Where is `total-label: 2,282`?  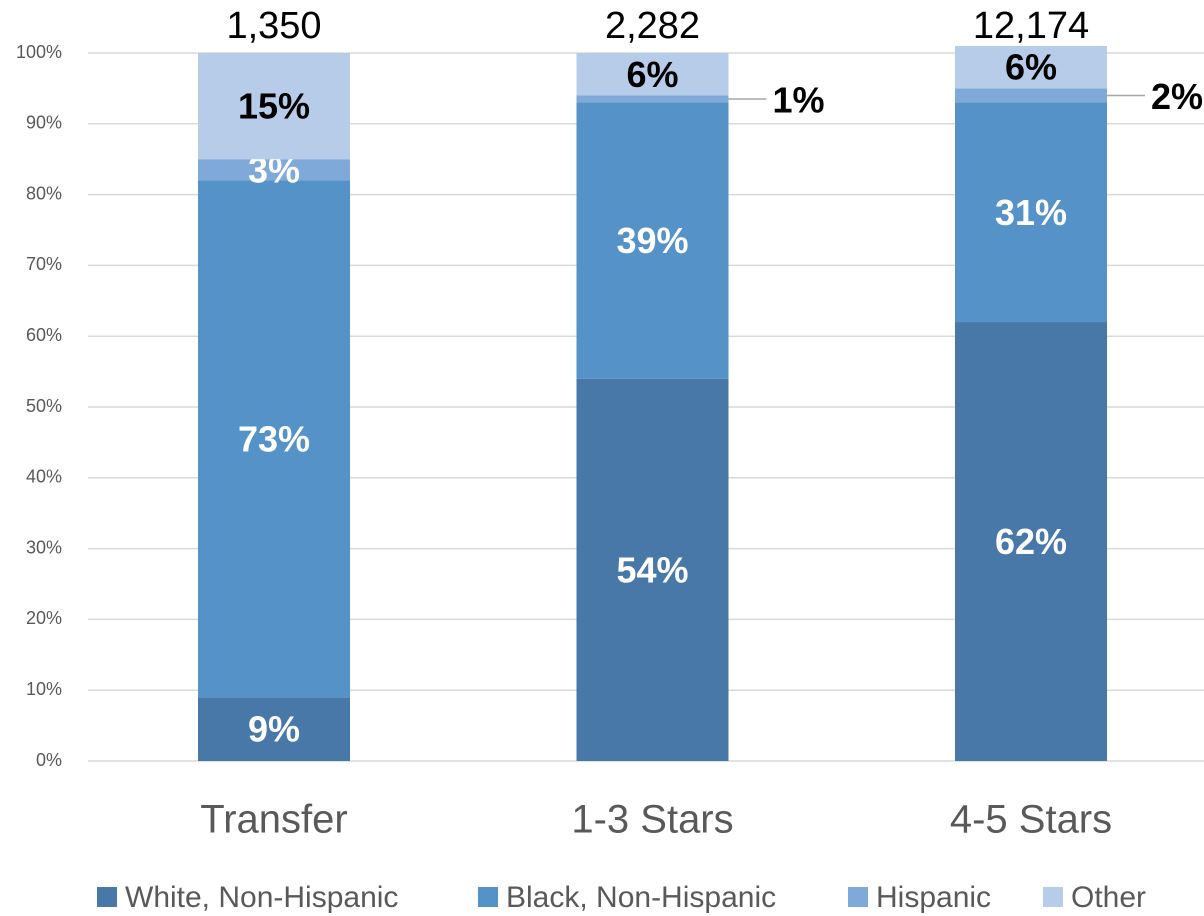
total-label: 2,282 is located at coordinates (652, 26).